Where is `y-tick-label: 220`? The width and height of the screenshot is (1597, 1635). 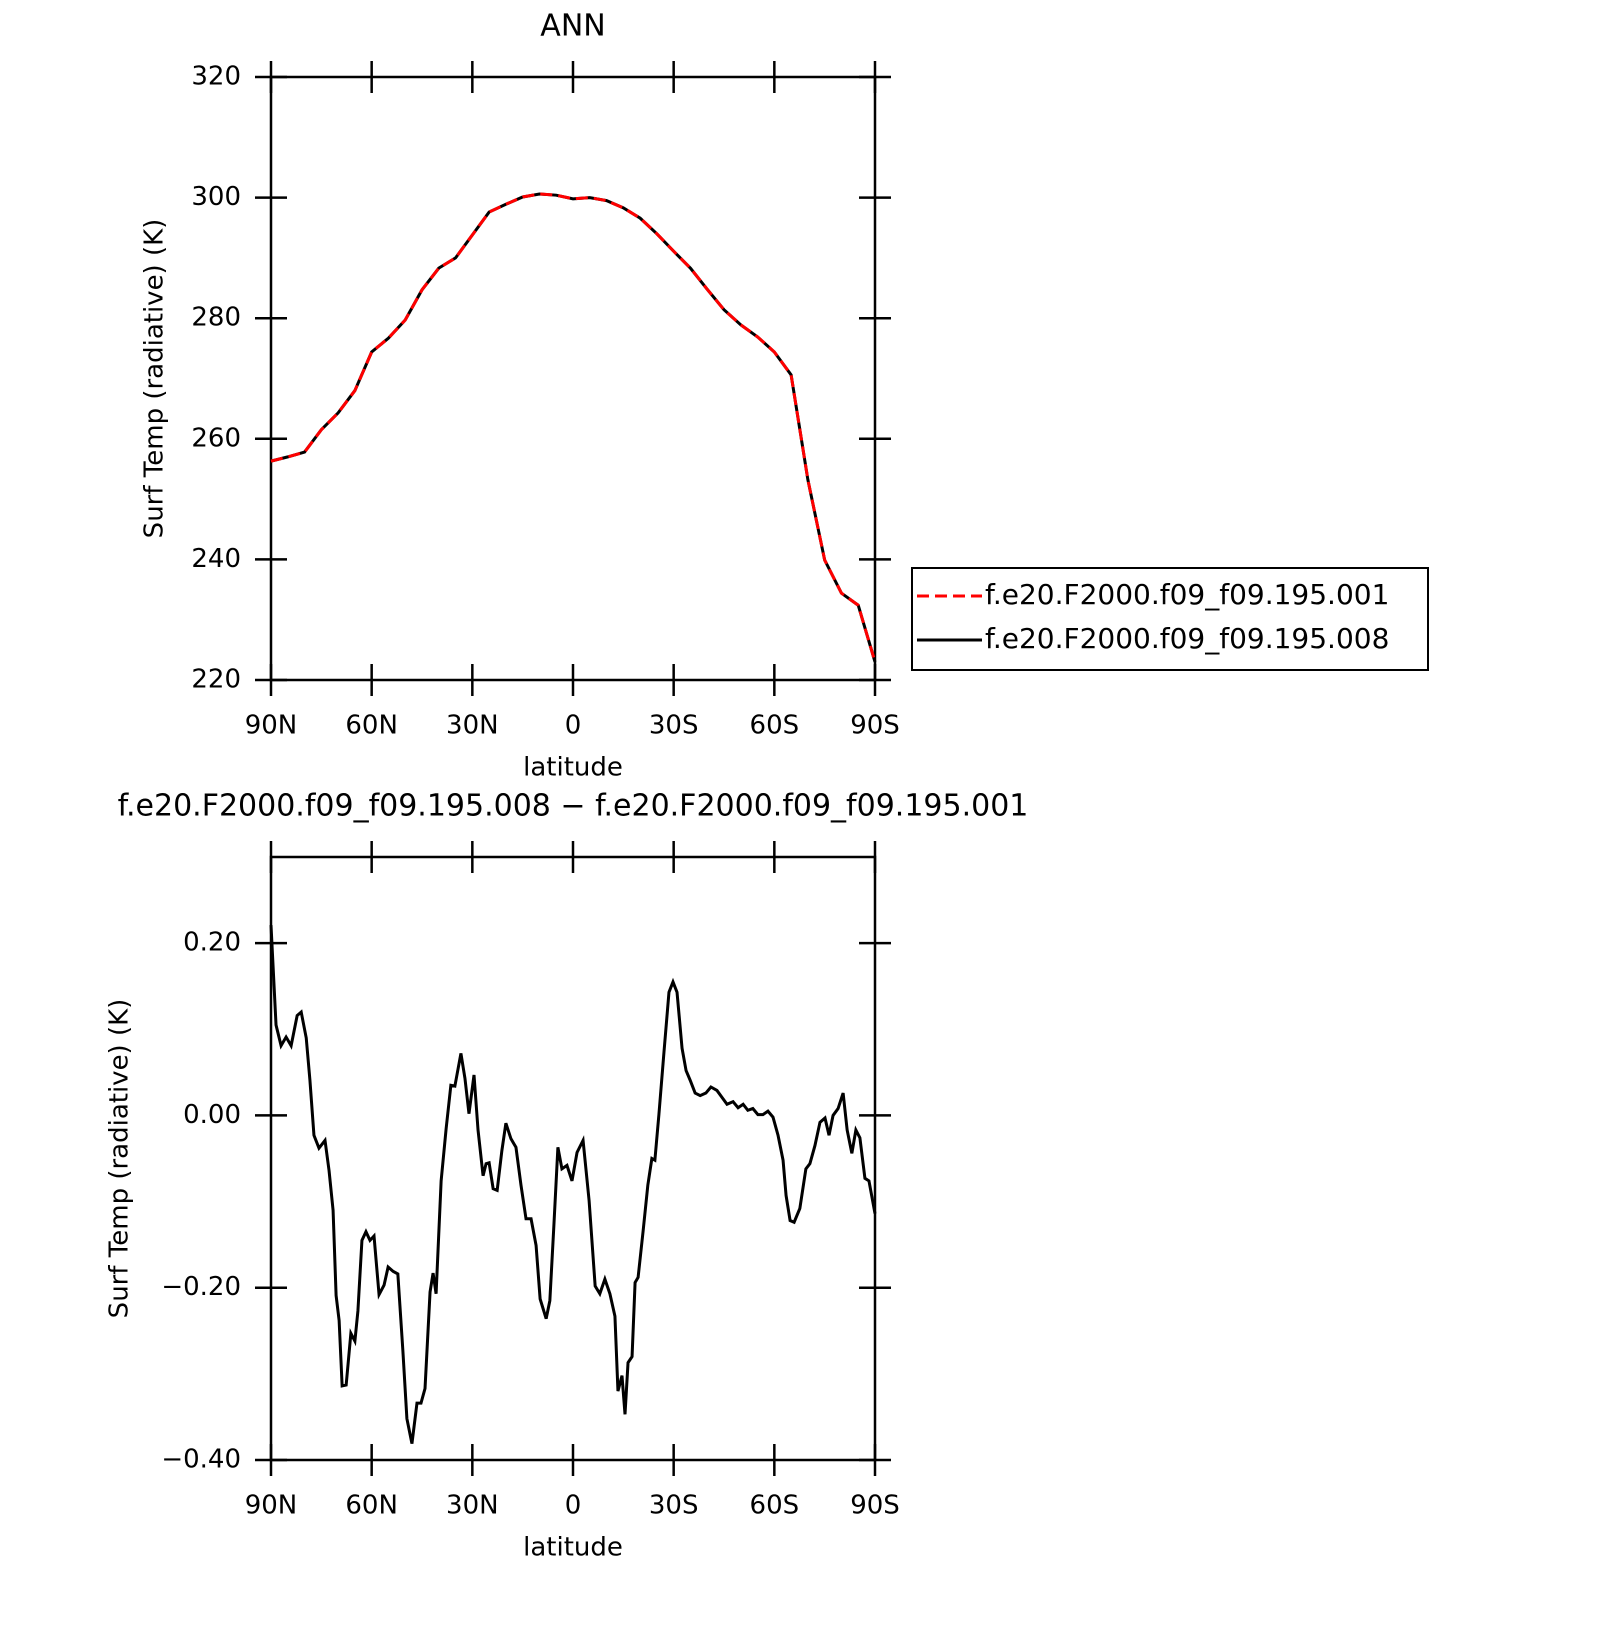 y-tick-label: 220 is located at coordinates (216, 680).